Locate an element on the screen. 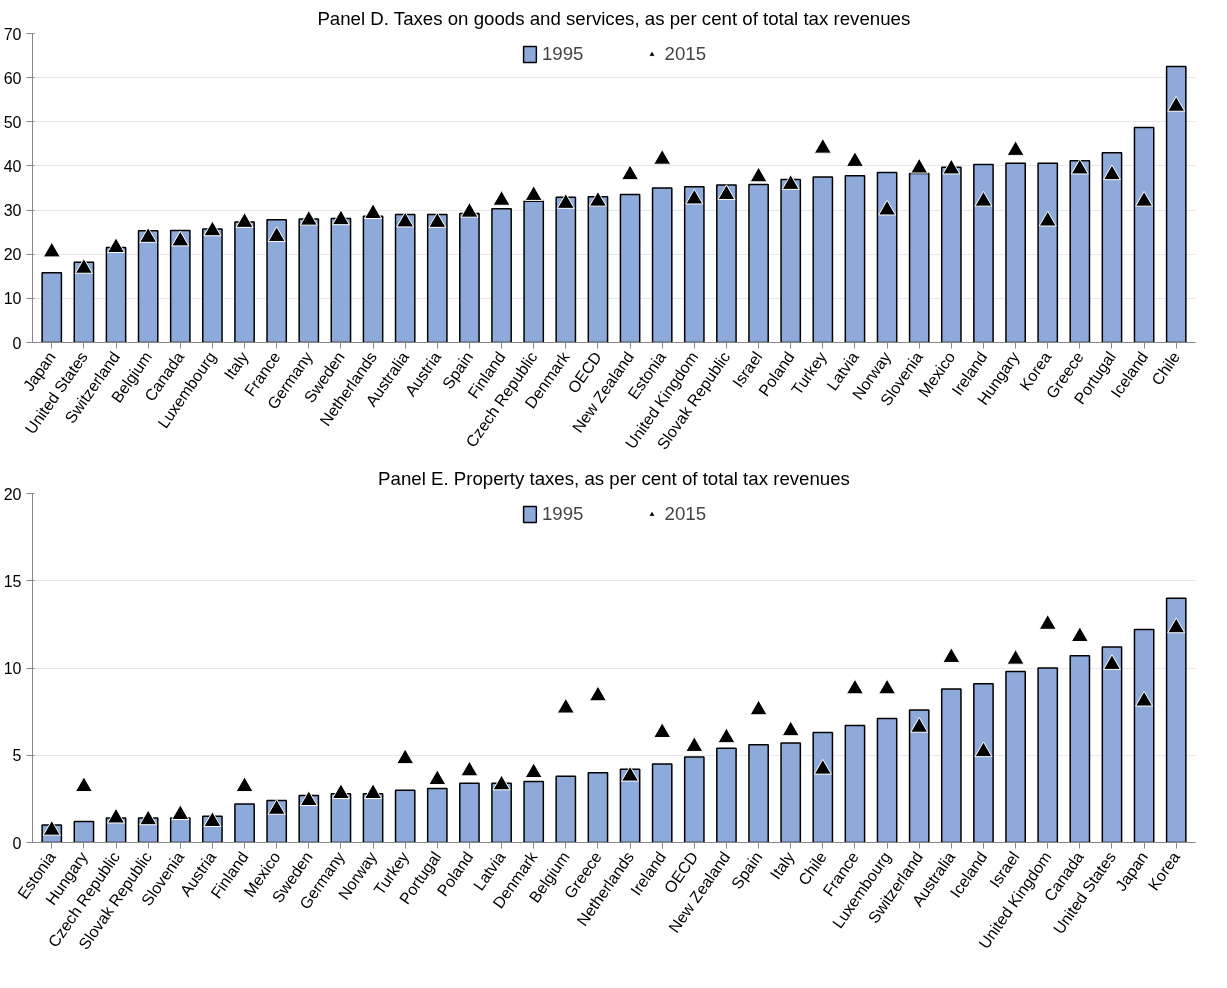 The height and width of the screenshot is (988, 1227). x-tick-label: Italy is located at coordinates (782, 865).